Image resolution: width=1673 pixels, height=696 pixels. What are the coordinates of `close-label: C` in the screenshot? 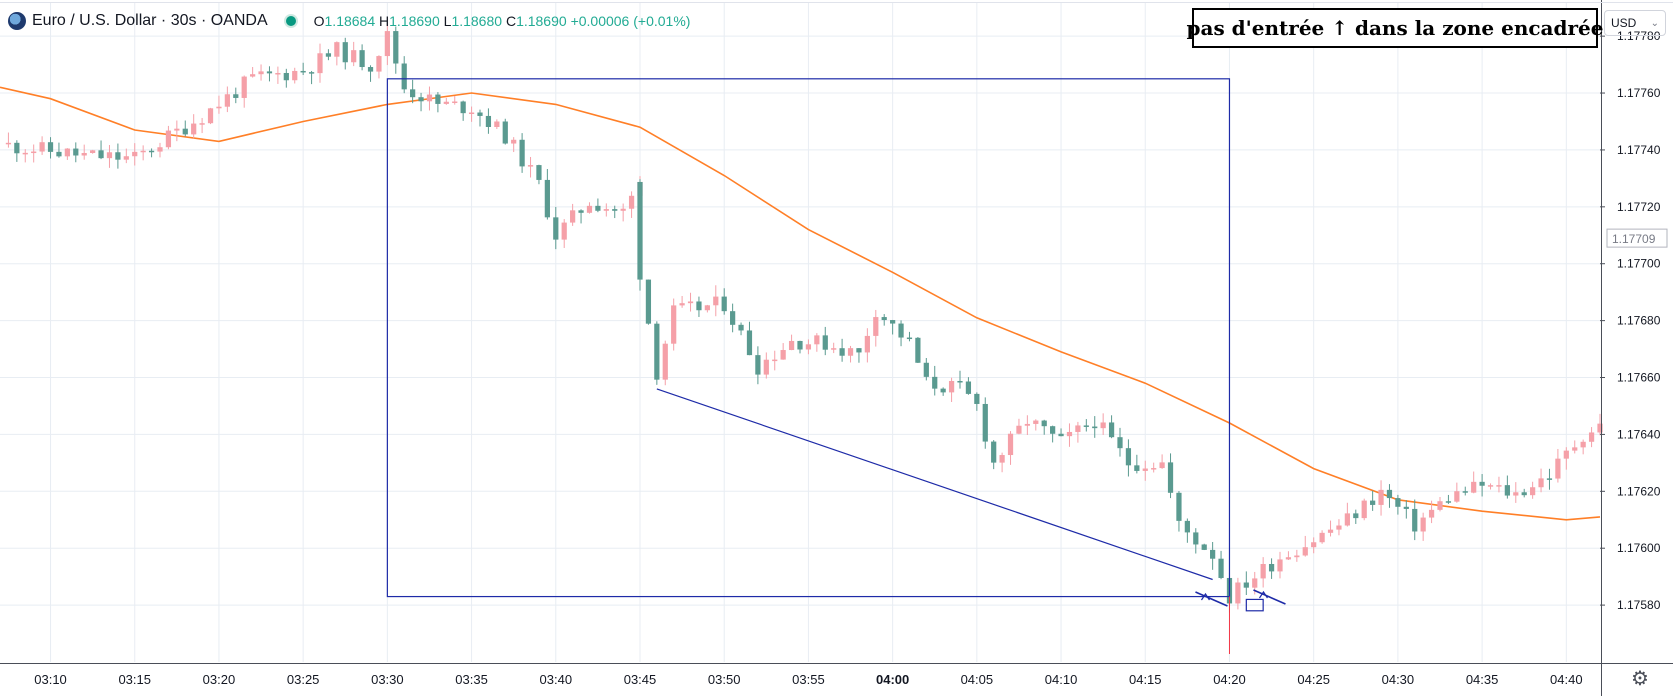 It's located at (511, 21).